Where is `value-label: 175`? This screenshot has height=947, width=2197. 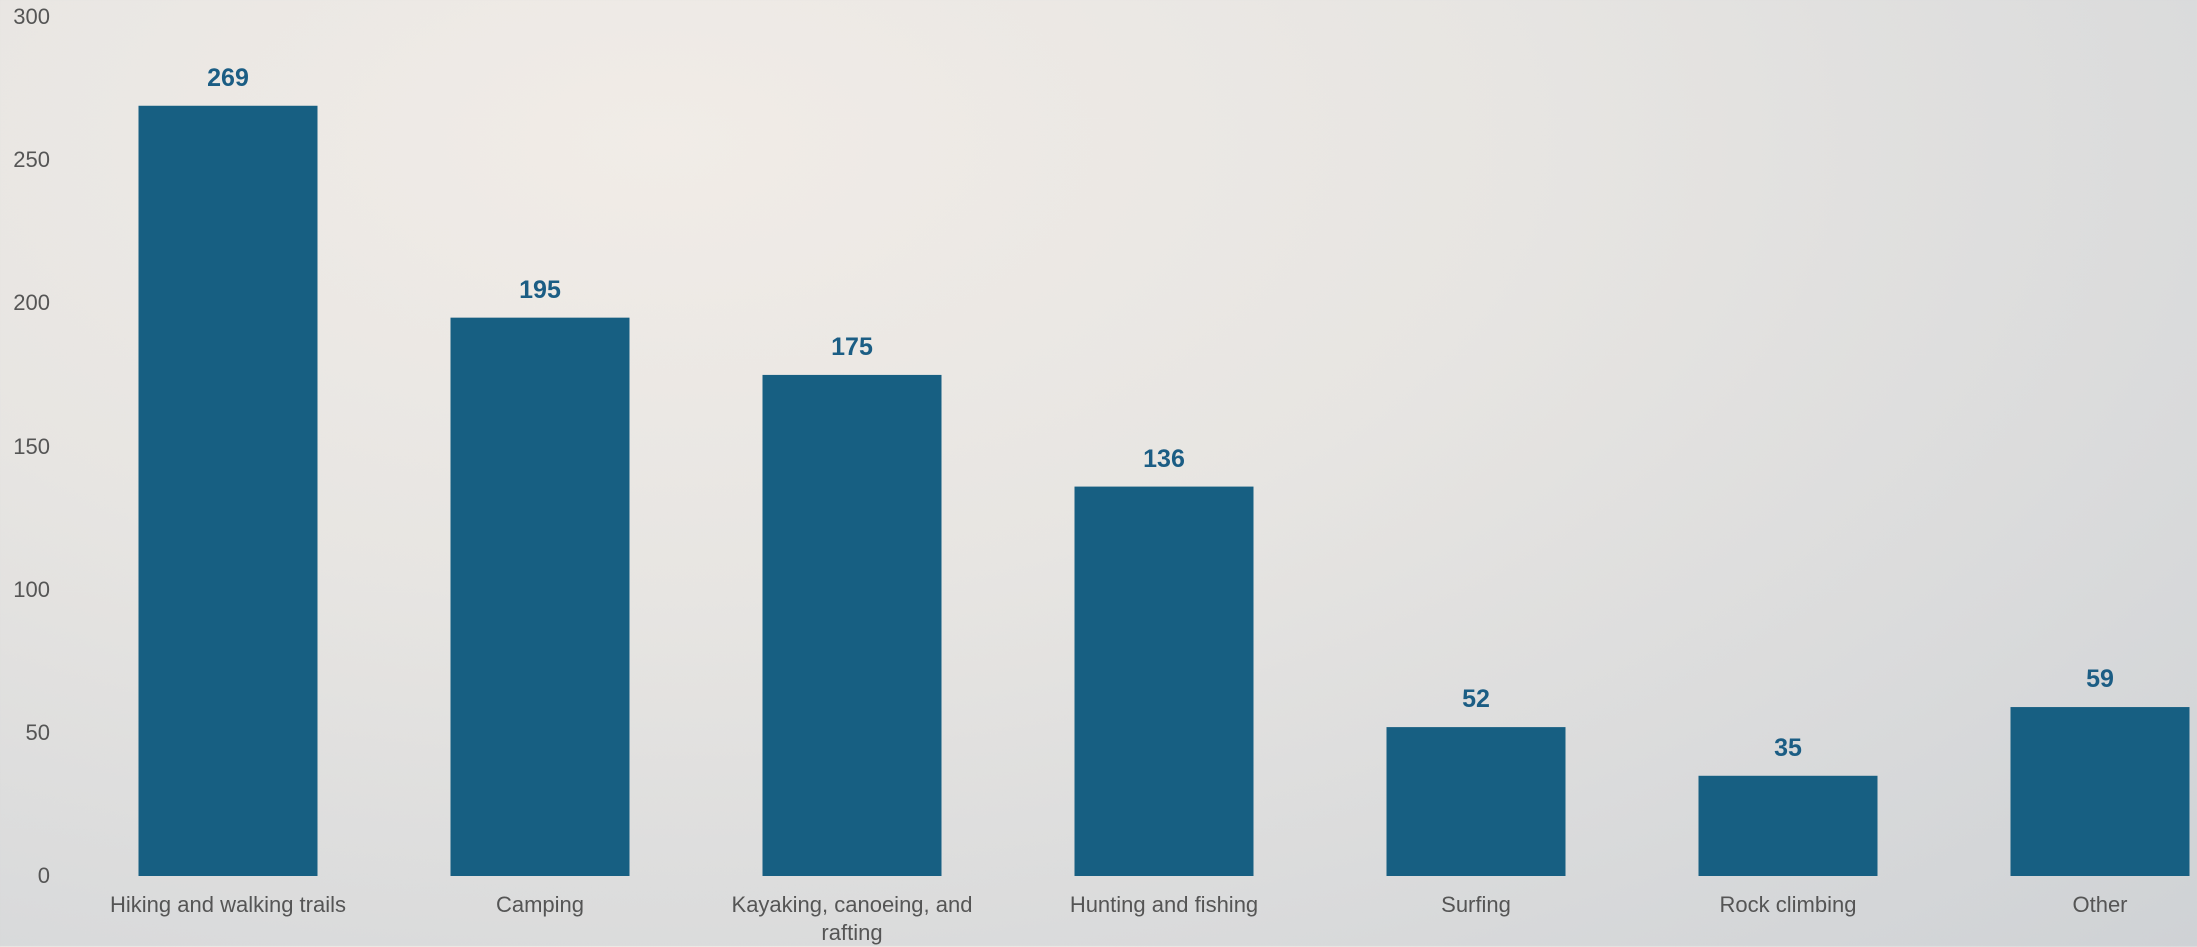
value-label: 175 is located at coordinates (852, 346).